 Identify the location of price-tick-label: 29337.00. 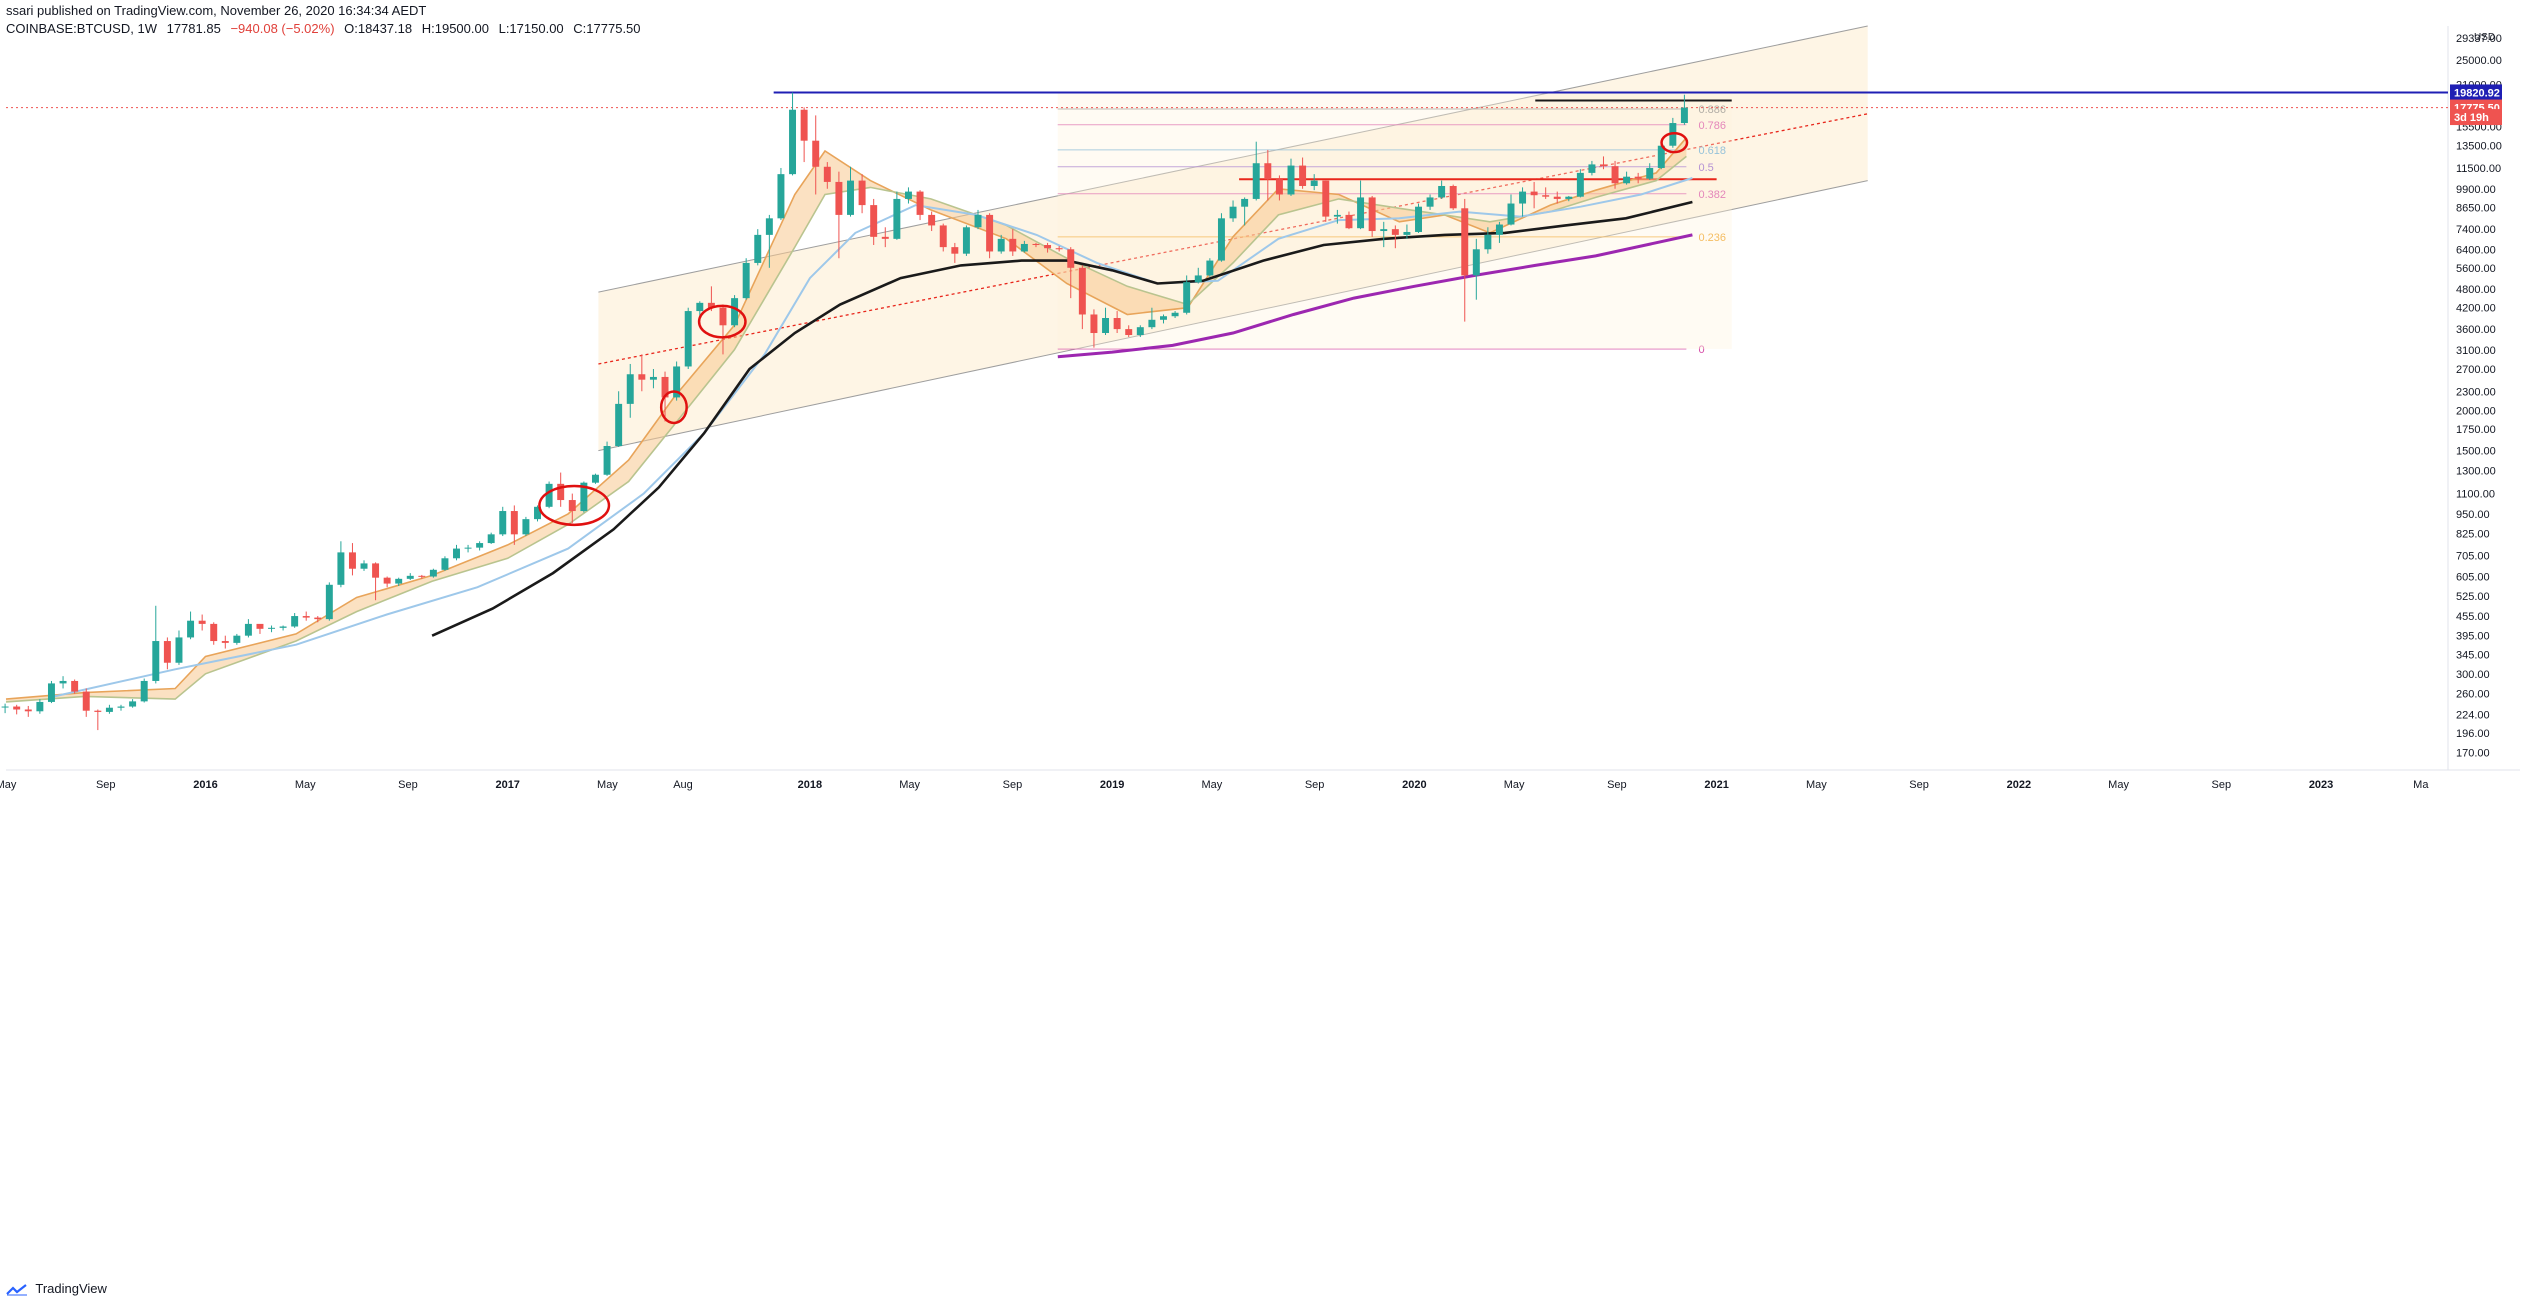
(2479, 39).